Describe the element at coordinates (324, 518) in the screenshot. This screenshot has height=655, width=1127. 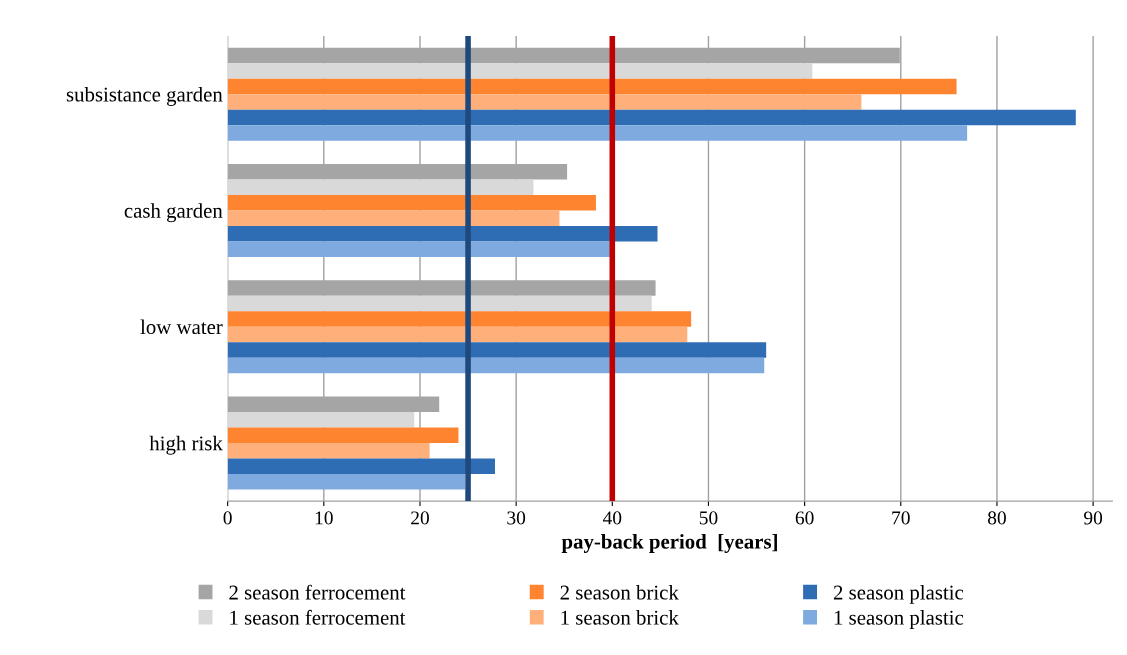
I see `x-tick-label: 10` at that location.